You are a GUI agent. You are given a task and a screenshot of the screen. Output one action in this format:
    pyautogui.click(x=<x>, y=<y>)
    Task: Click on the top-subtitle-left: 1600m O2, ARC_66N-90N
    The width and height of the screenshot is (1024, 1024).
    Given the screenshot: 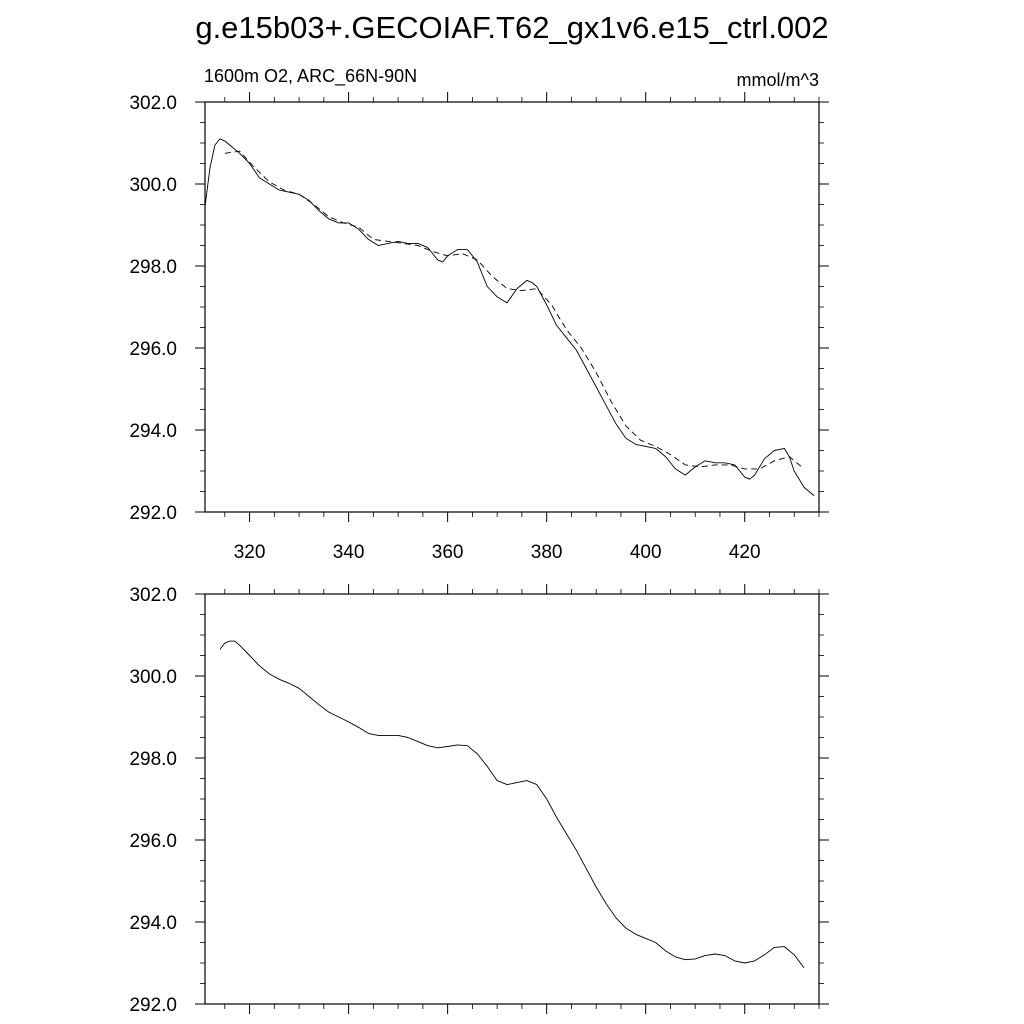 What is the action you would take?
    pyautogui.click(x=310, y=76)
    